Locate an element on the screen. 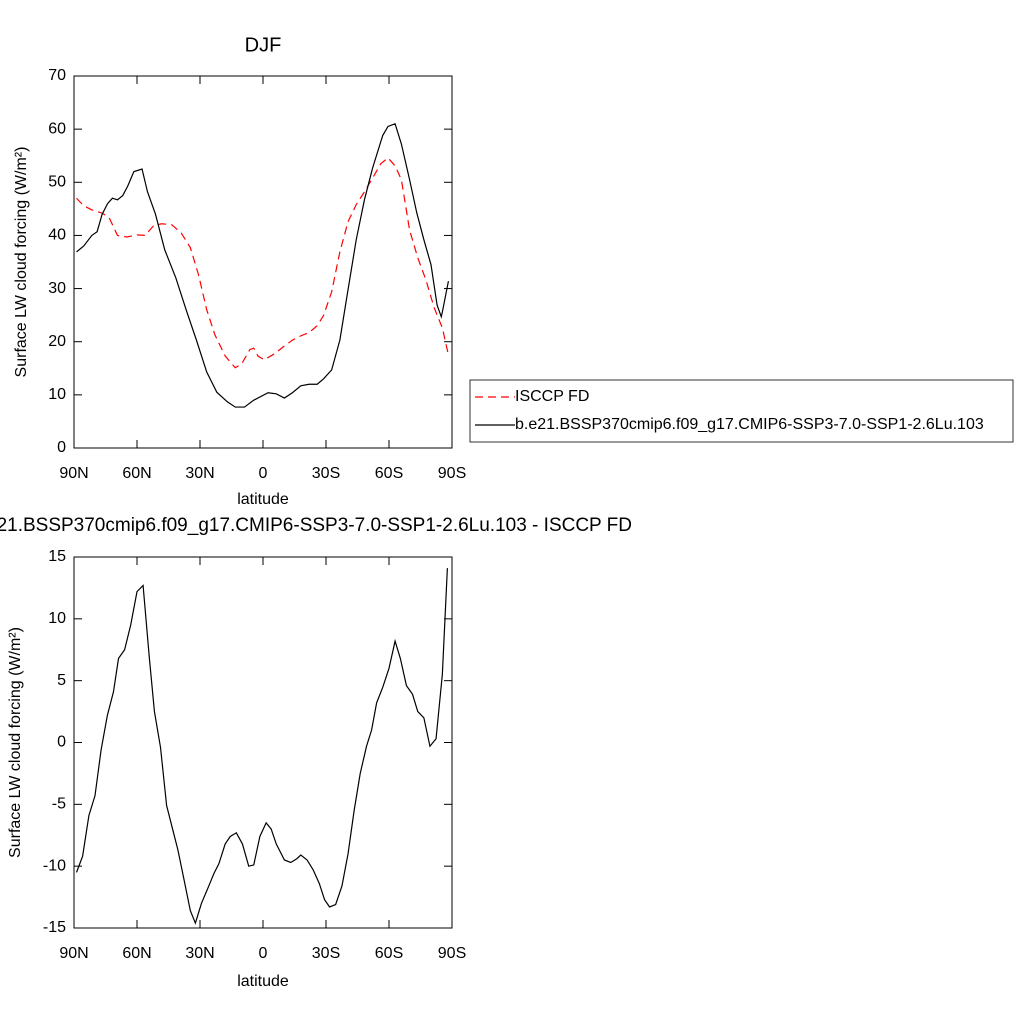  y-tick-label: -10 is located at coordinates (54, 865).